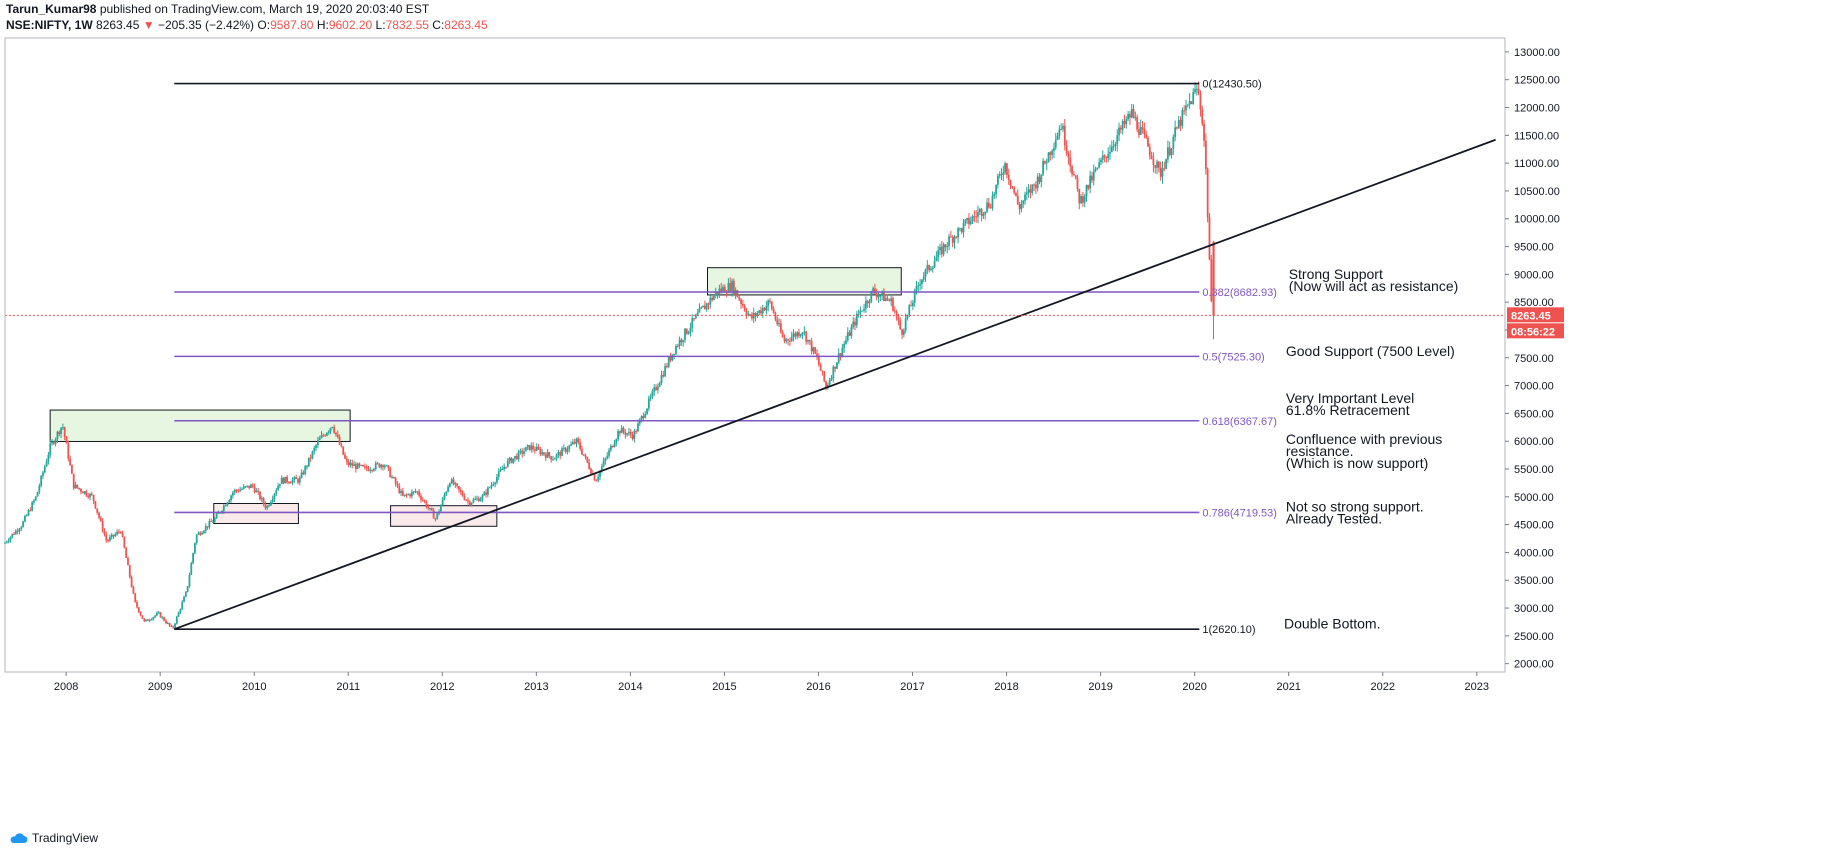 This screenshot has height=854, width=1828. What do you see at coordinates (49, 25) in the screenshot?
I see `symbol-label: NSE:NIFTY, 1W` at bounding box center [49, 25].